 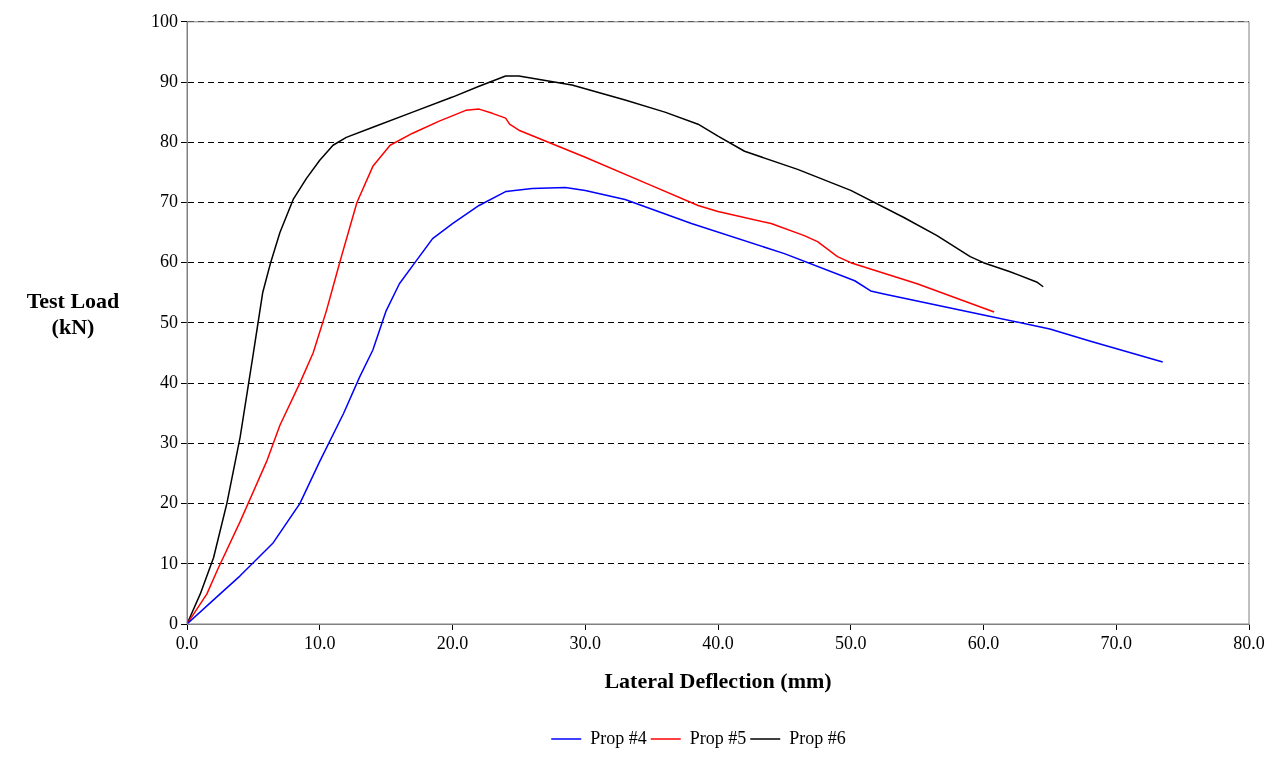 I want to click on y-tick-label: 60, so click(x=169, y=261).